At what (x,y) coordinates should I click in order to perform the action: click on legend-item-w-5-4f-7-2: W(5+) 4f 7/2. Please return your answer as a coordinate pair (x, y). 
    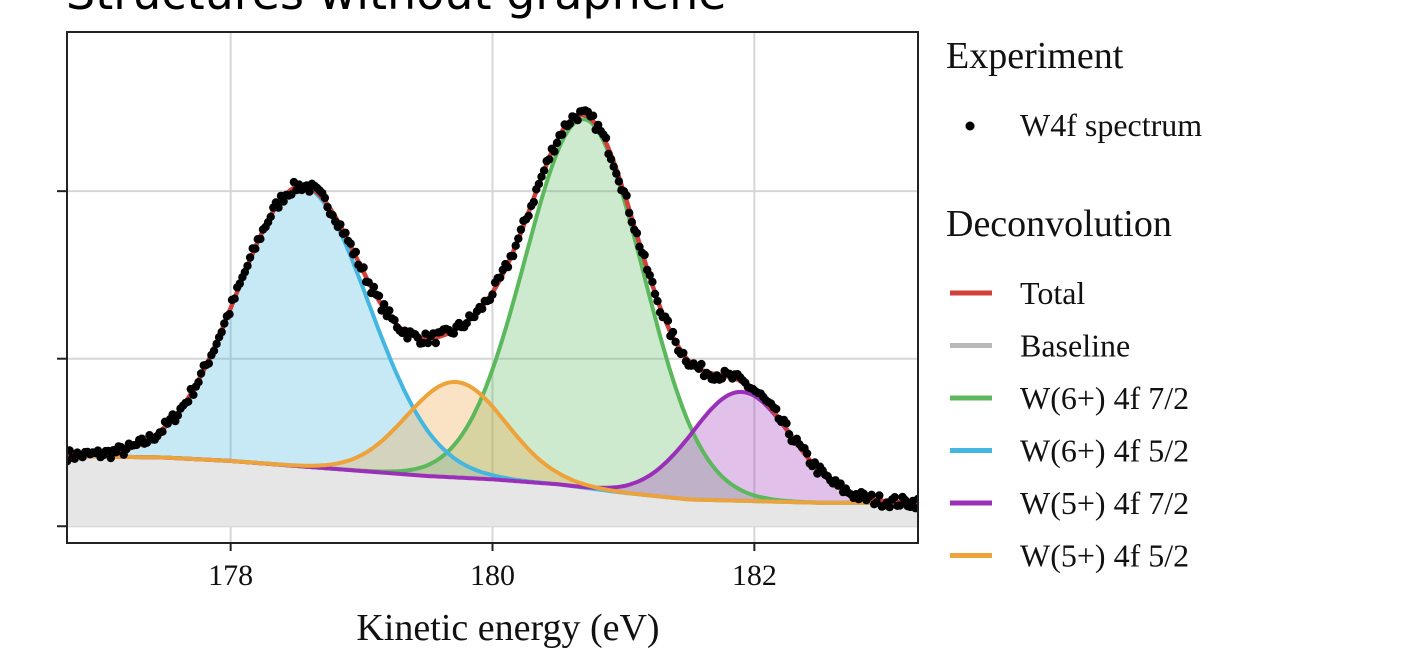
    Looking at the image, I should click on (1104, 503).